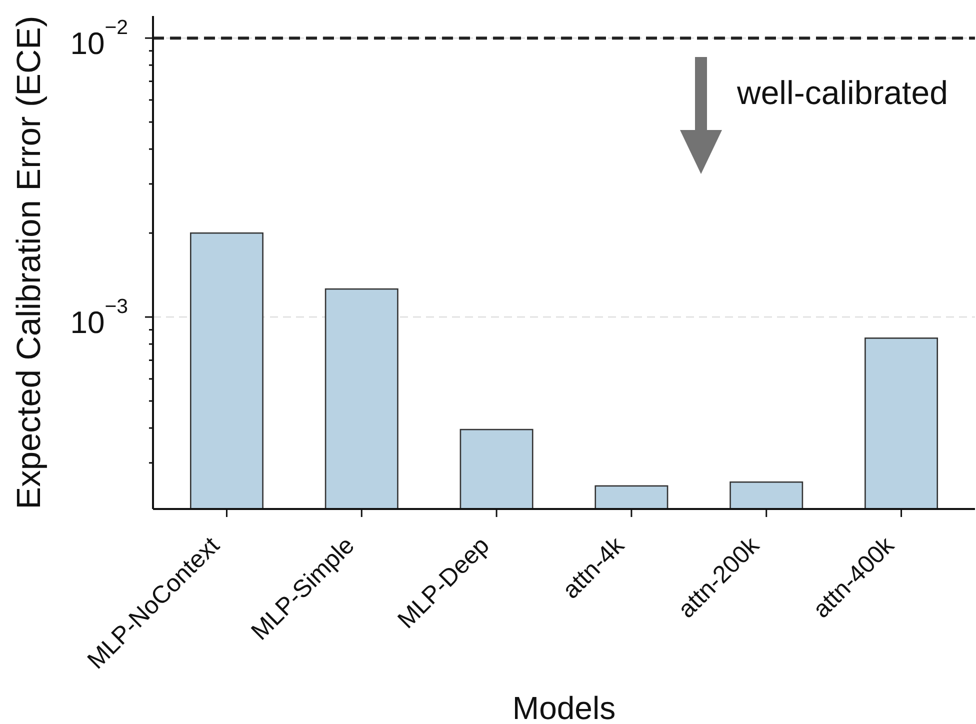 The image size is (976, 724). What do you see at coordinates (99, 317) in the screenshot?
I see `y-tick-label: 10$^{−3}$` at bounding box center [99, 317].